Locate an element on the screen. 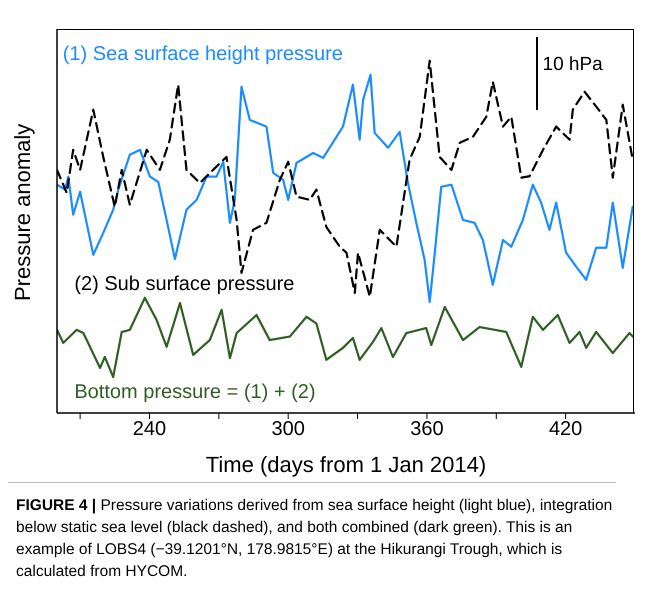 This screenshot has height=606, width=651. series-label: (1) Sea surface height pressure is located at coordinates (202, 54).